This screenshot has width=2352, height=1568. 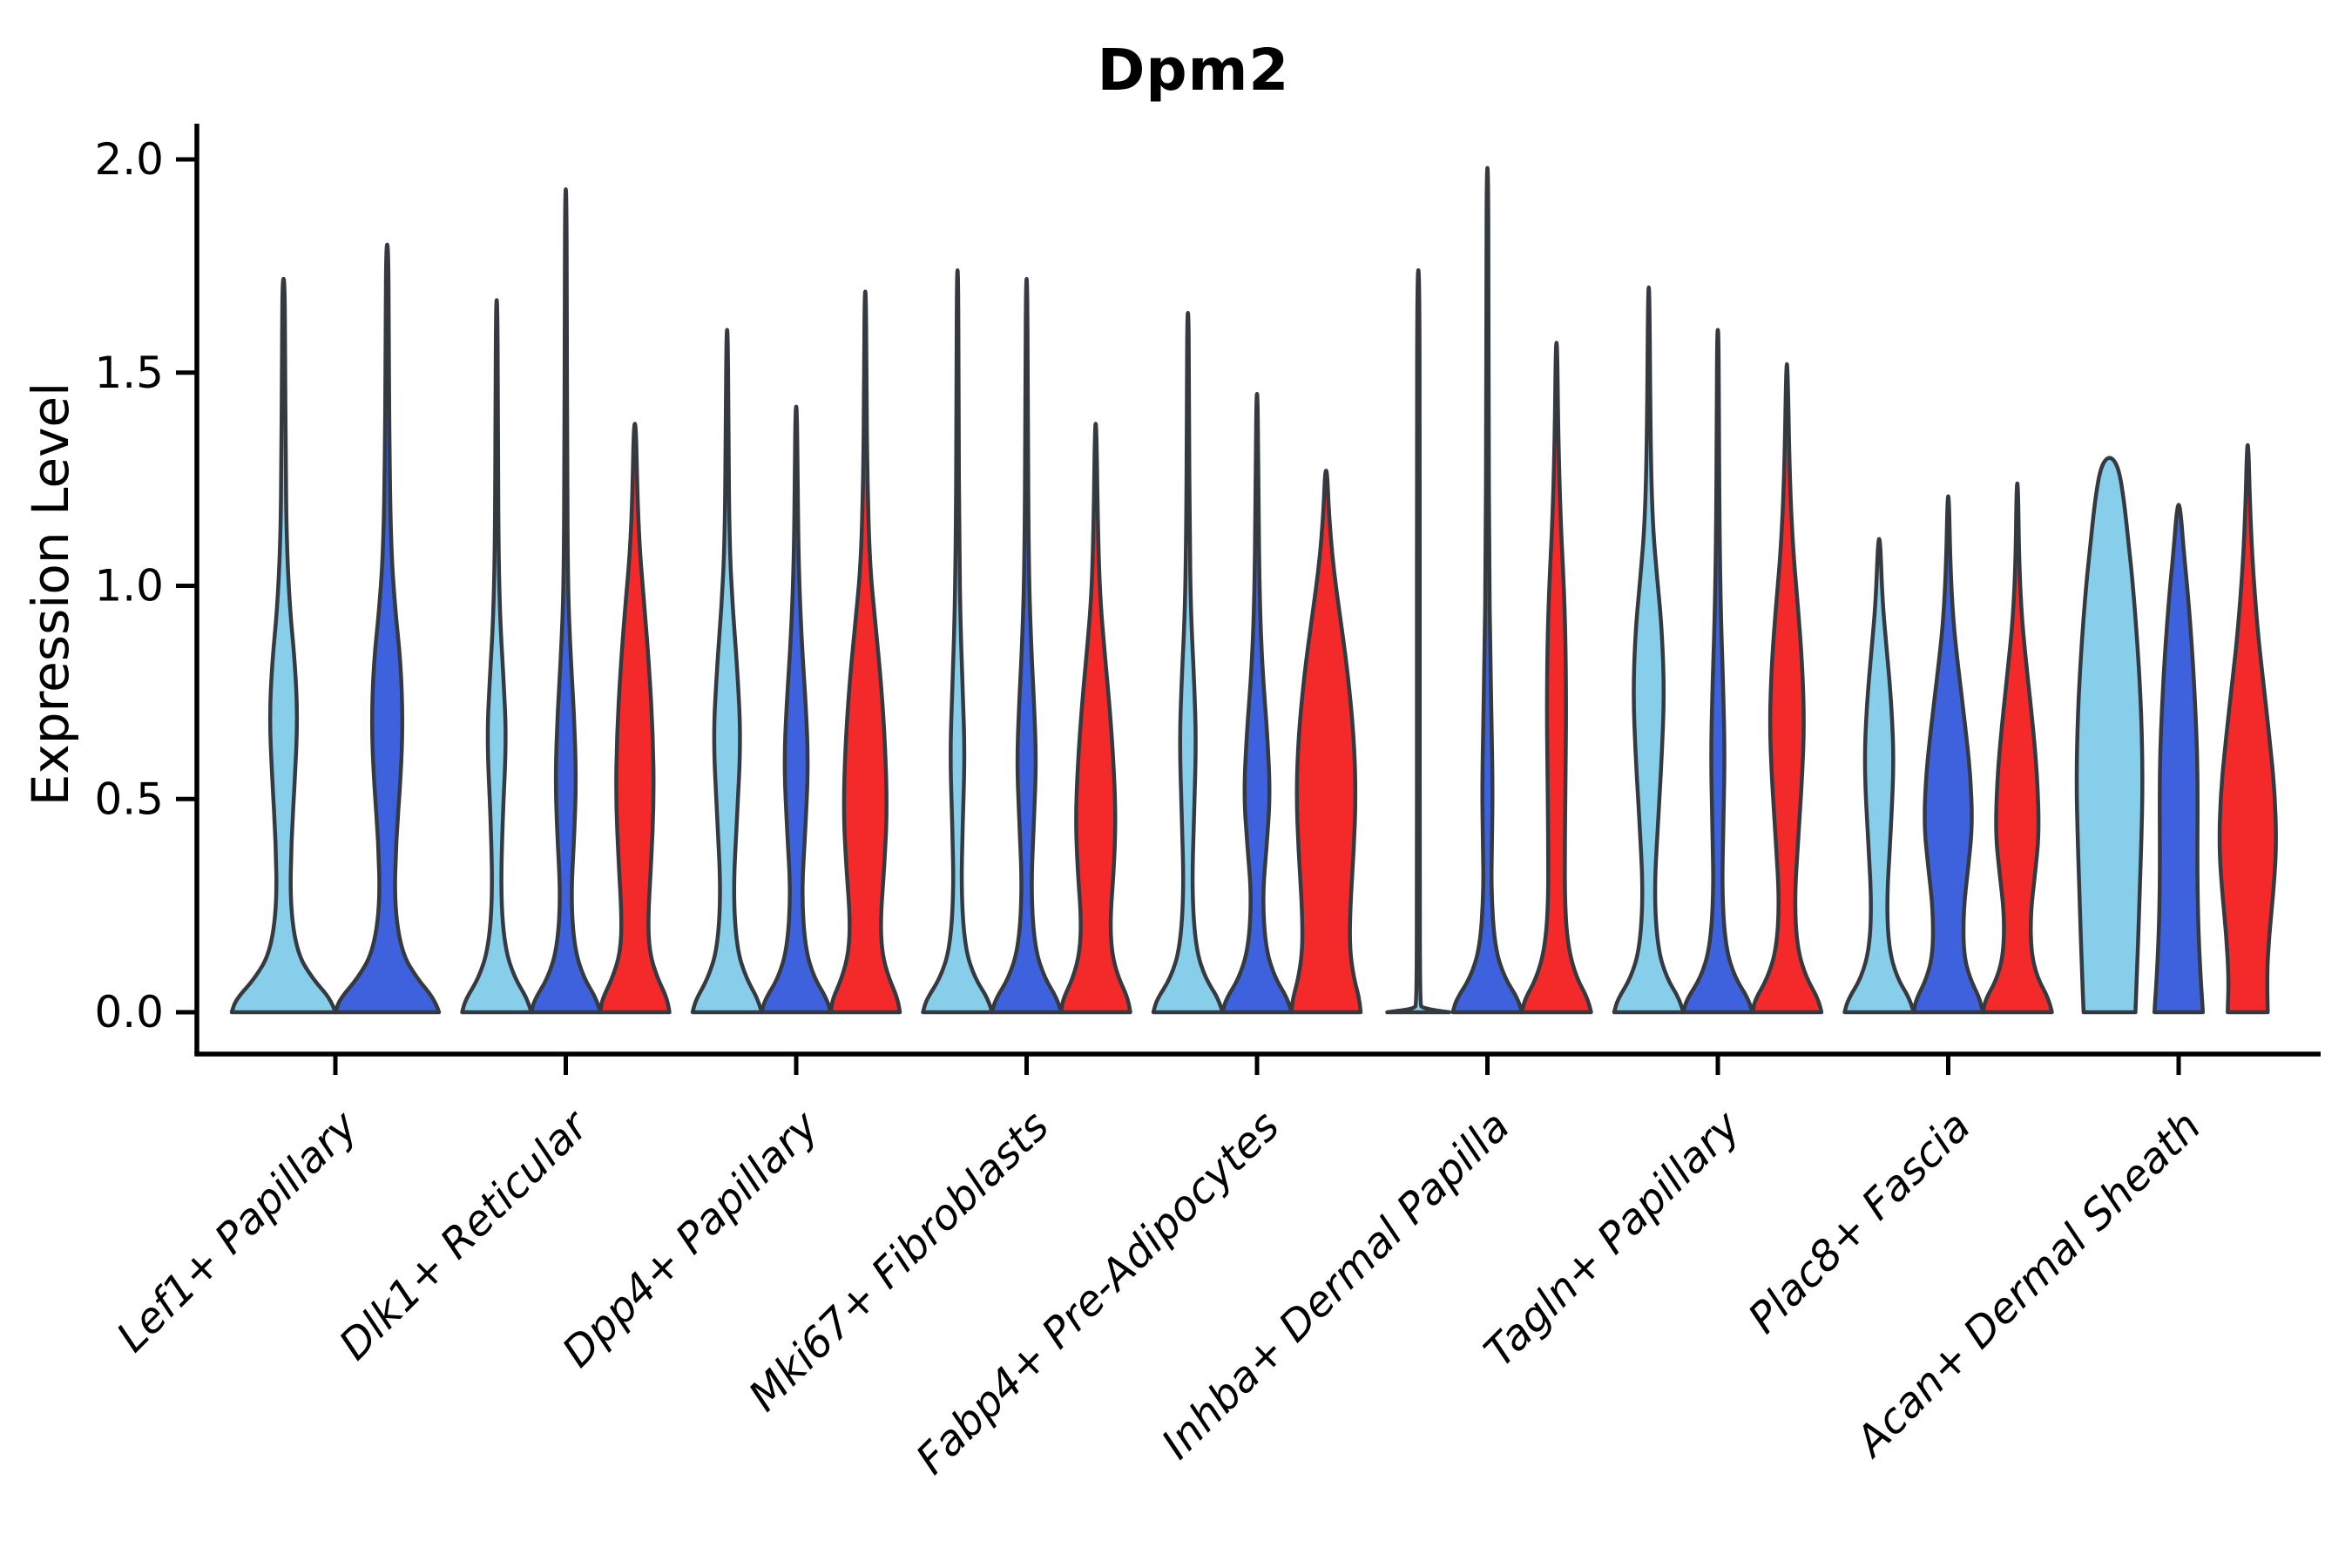 What do you see at coordinates (1649, 650) in the screenshot?
I see `violin-Tagln+ Papillary-lightblue` at bounding box center [1649, 650].